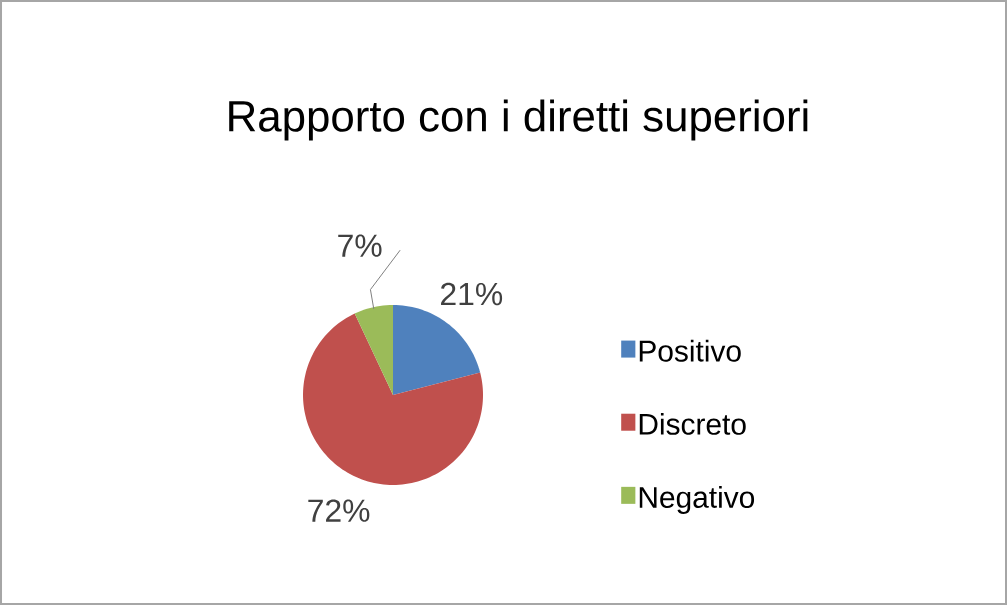 This screenshot has width=1007, height=605. I want to click on legend-label: Negativo, so click(697, 500).